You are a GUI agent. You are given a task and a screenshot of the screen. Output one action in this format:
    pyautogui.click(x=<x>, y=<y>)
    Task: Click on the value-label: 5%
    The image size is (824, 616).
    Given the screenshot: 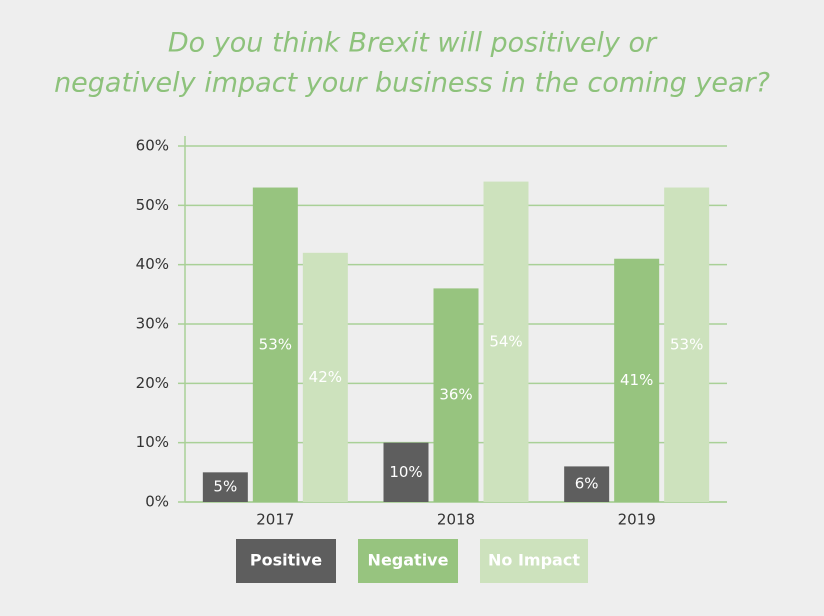 What is the action you would take?
    pyautogui.click(x=225, y=487)
    